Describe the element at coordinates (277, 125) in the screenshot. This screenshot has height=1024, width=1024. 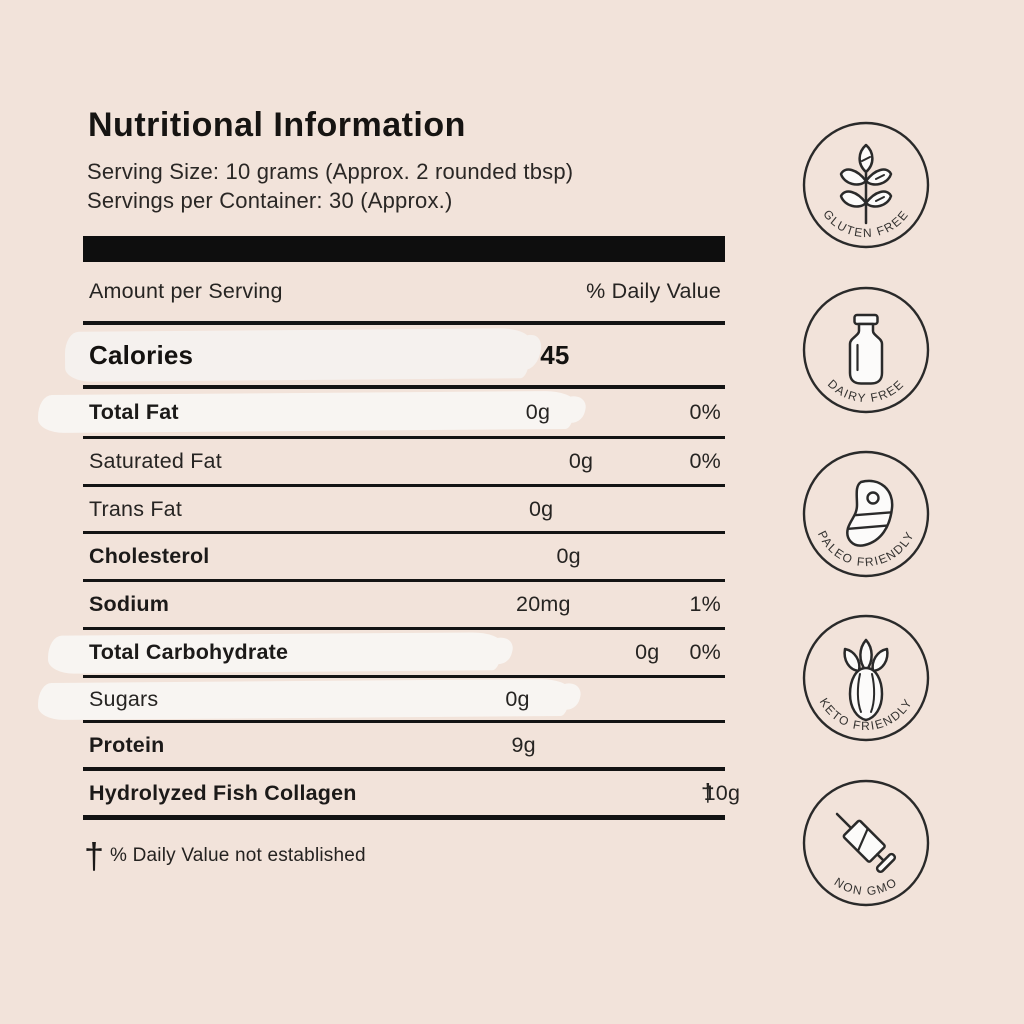
I see `page-title: Nutritional Information` at that location.